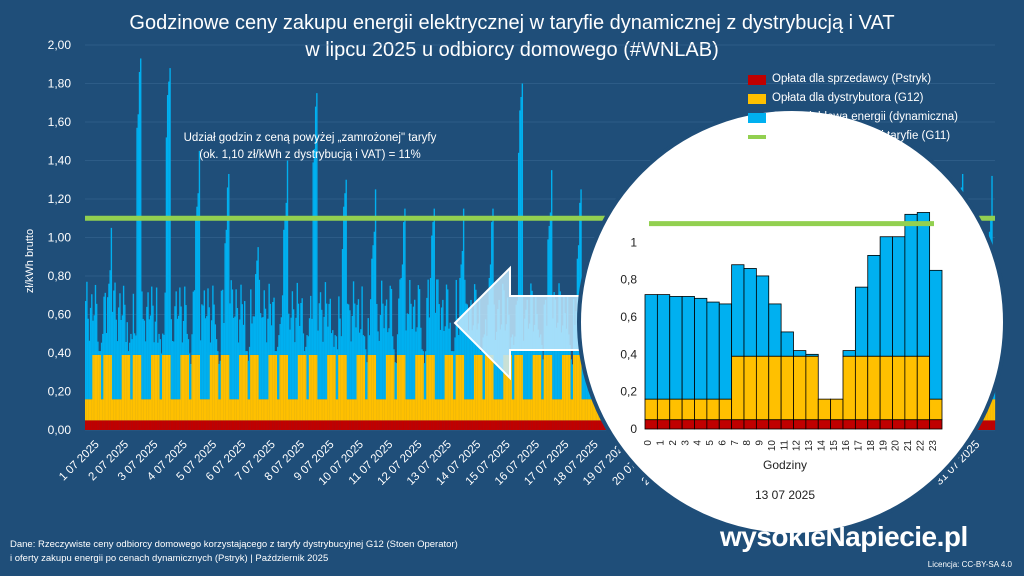  What do you see at coordinates (785, 465) in the screenshot?
I see `zoom-x-axis-label: Godziny` at bounding box center [785, 465].